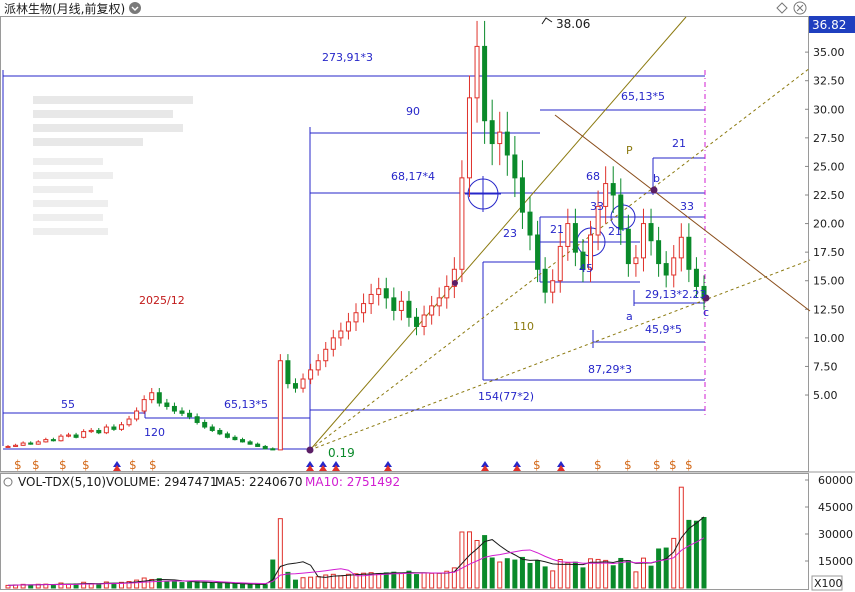 This screenshot has width=855, height=592. What do you see at coordinates (829, 338) in the screenshot?
I see `price-tick-label: 10.00` at bounding box center [829, 338].